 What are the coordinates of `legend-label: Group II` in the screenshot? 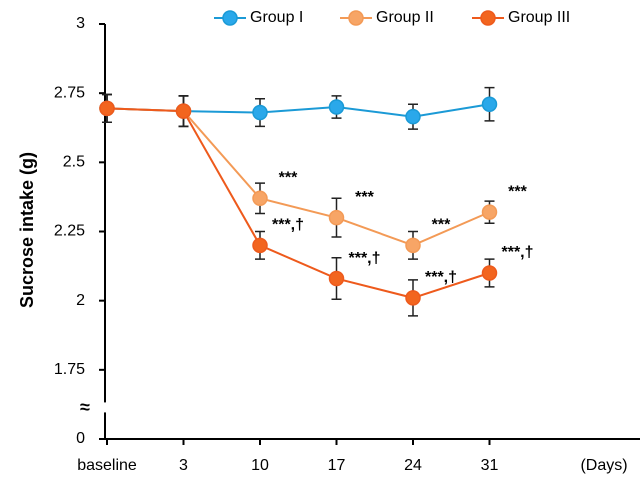 It's located at (405, 17).